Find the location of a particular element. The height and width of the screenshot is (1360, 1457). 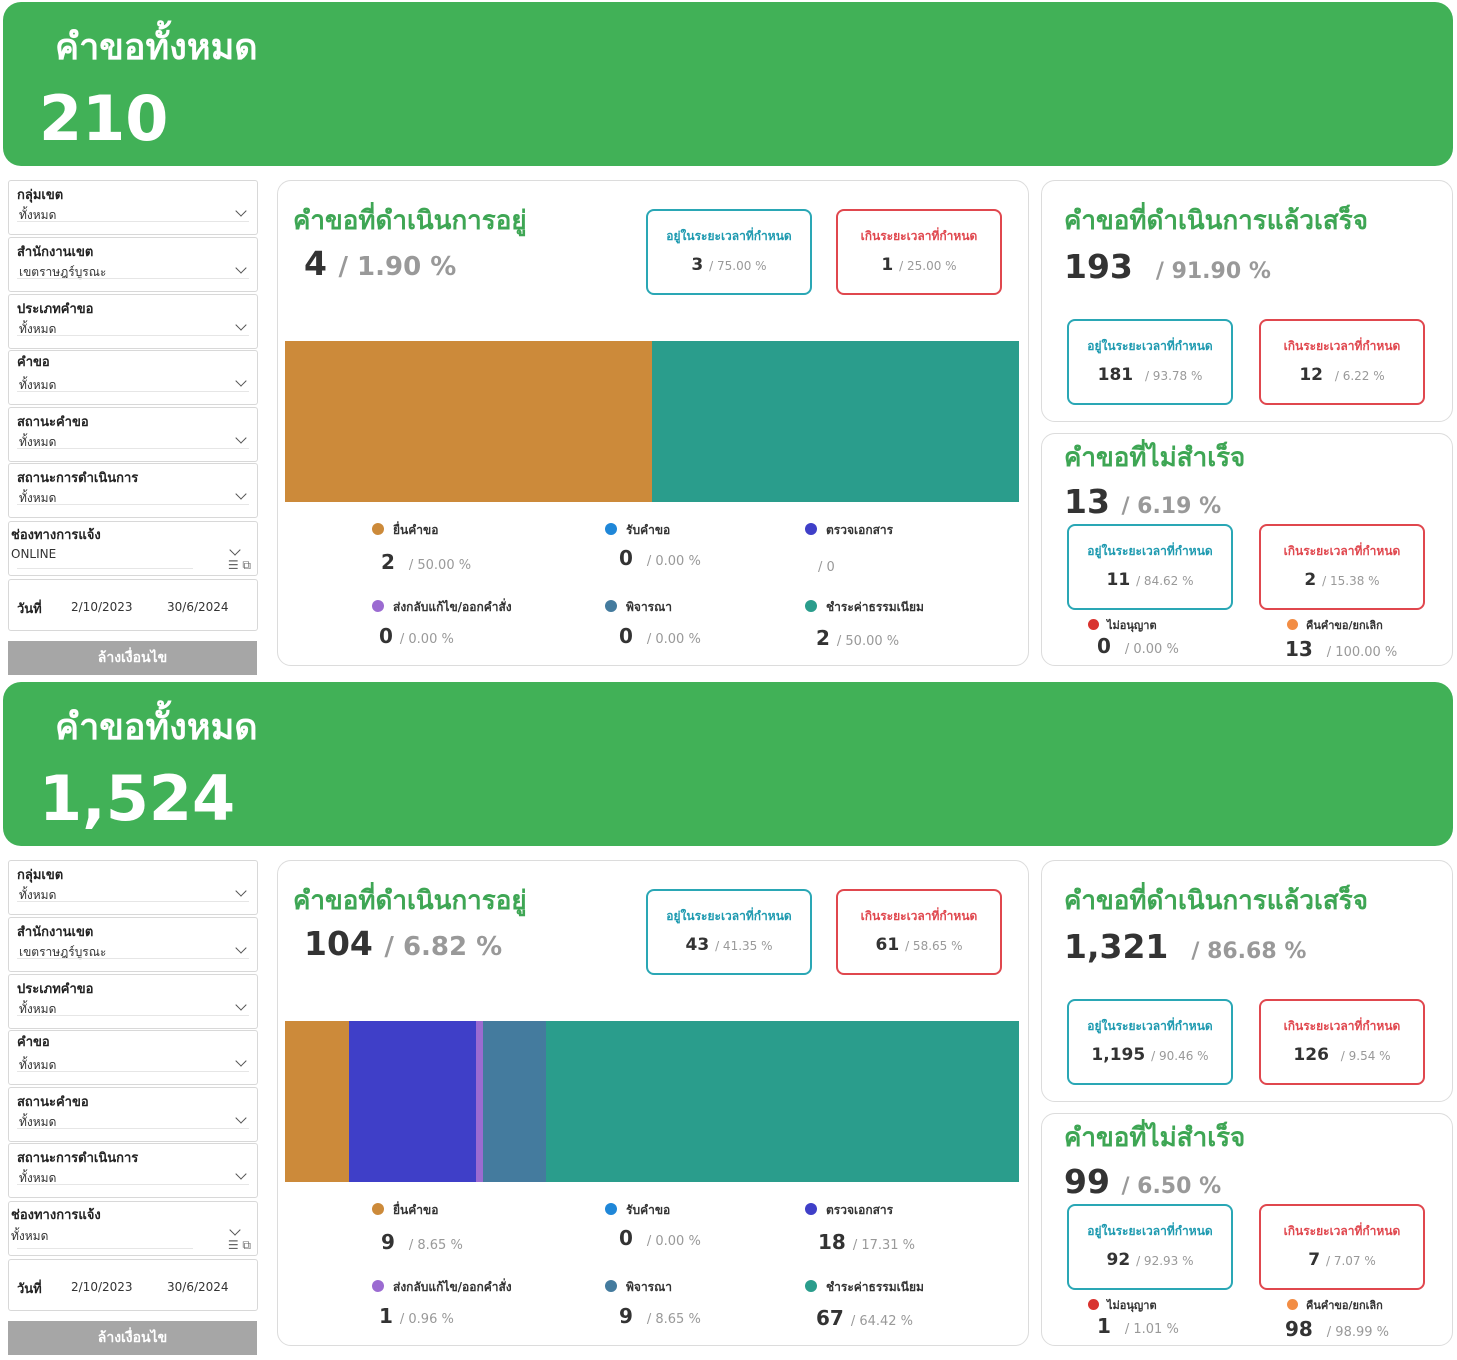

filter-value: ONLINE is located at coordinates (34, 554).